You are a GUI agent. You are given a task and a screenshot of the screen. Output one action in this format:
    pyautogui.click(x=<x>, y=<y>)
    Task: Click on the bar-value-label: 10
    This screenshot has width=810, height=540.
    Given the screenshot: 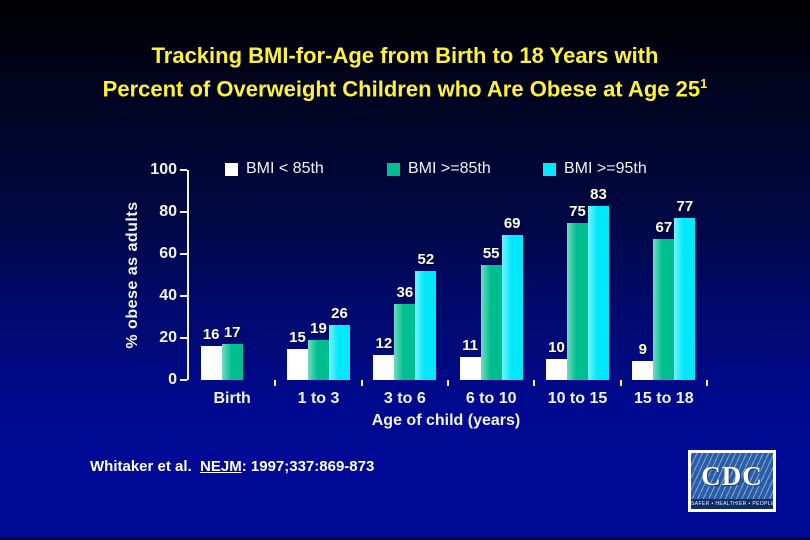 What is the action you would take?
    pyautogui.click(x=556, y=347)
    